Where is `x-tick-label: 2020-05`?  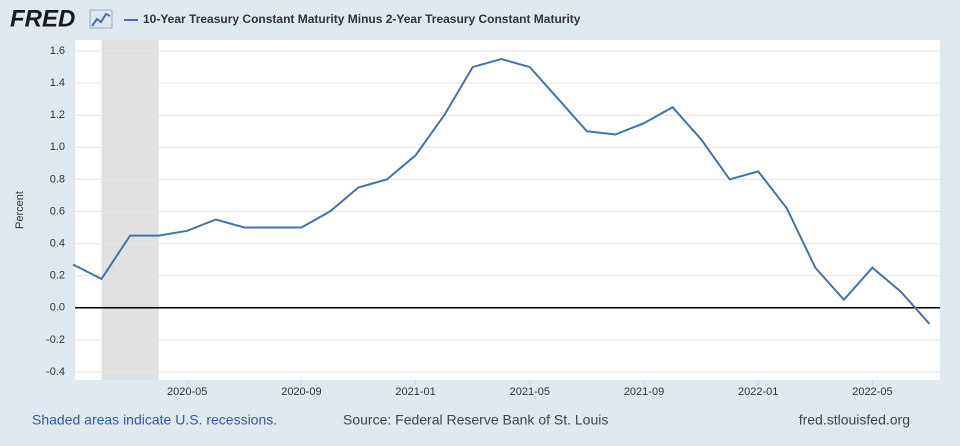
x-tick-label: 2020-05 is located at coordinates (187, 392).